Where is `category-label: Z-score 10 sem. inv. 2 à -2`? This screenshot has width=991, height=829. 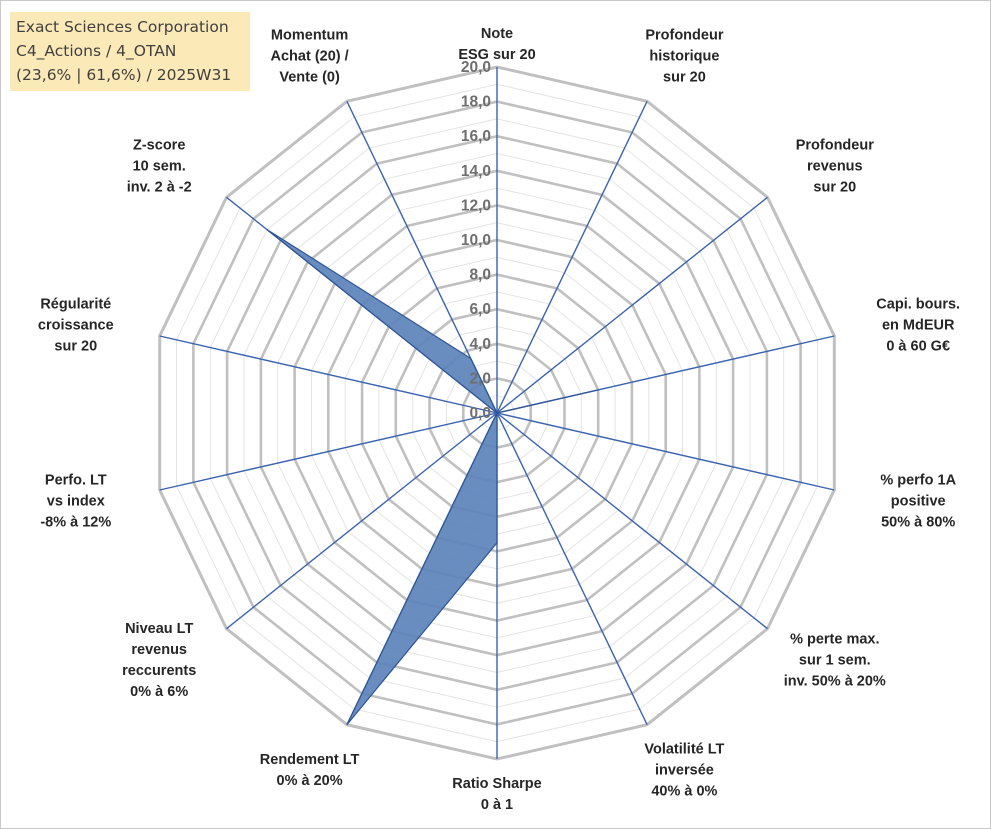 category-label: Z-score 10 sem. inv. 2 à -2 is located at coordinates (159, 167).